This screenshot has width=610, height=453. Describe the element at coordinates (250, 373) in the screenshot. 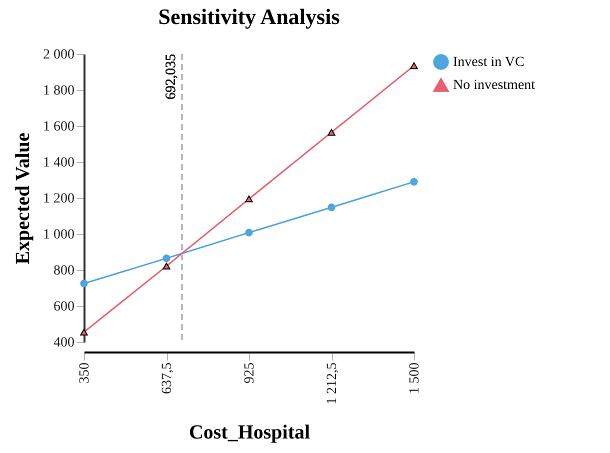

I see `x-tick-label: 925` at that location.